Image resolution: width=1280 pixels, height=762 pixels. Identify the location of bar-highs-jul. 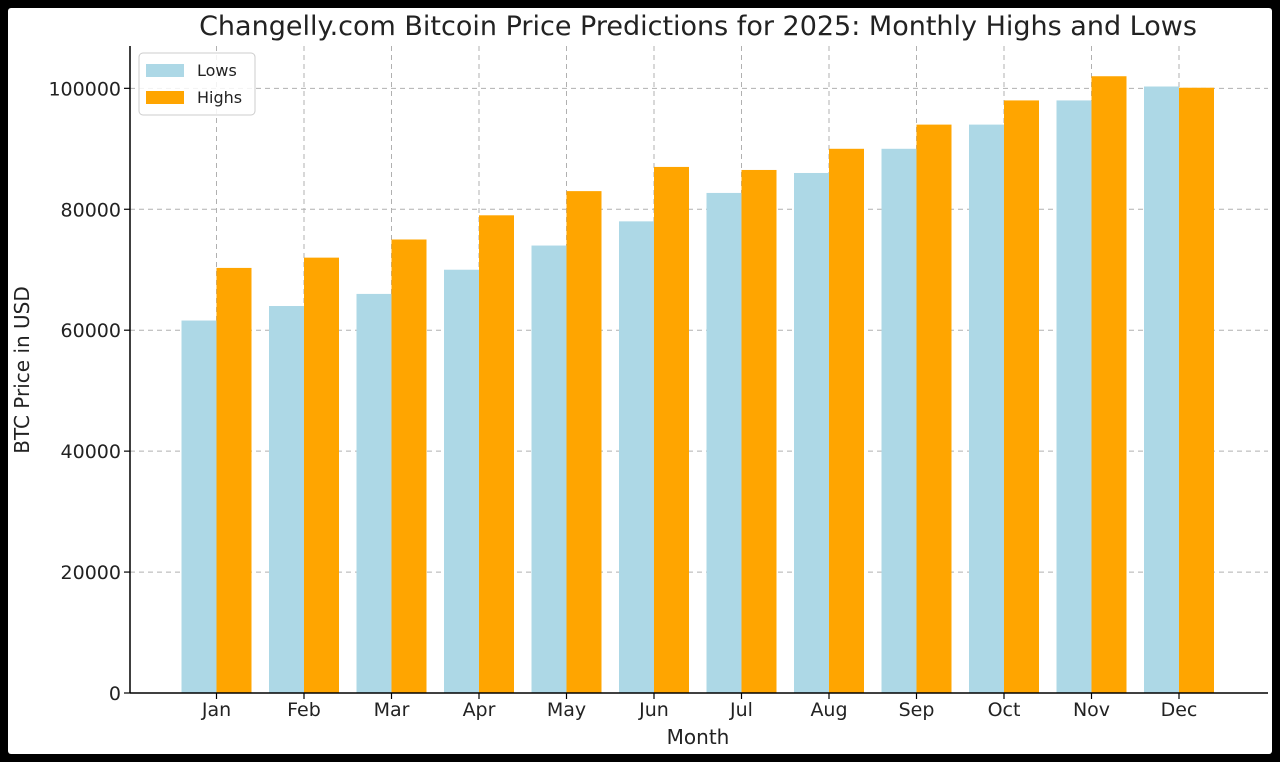
(759, 431).